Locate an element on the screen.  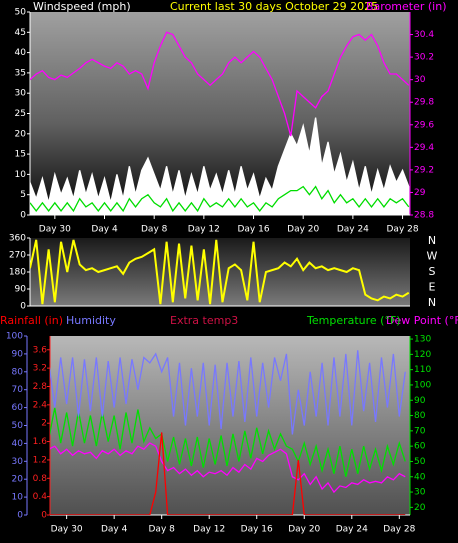
legend-label: Humidity is located at coordinates (91, 320).